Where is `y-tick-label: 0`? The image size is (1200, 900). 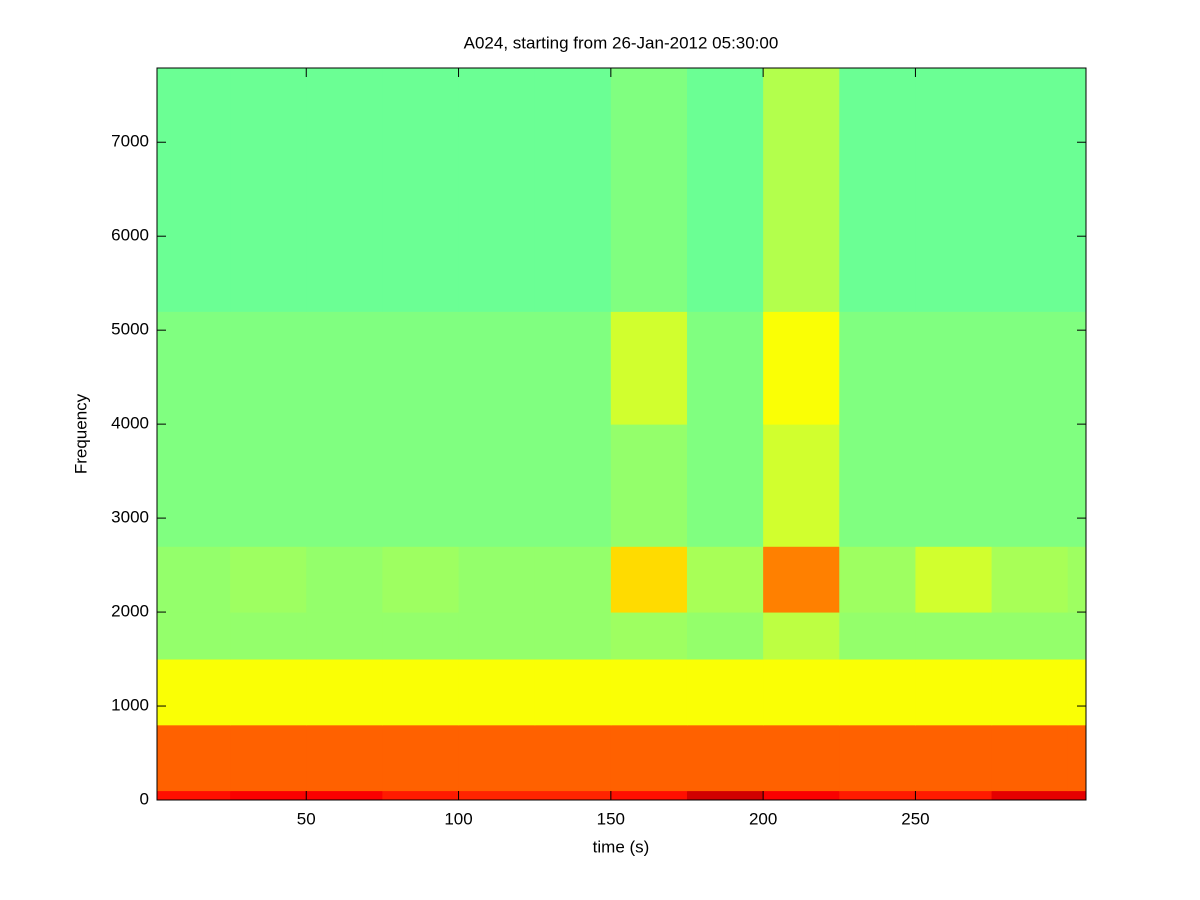
y-tick-label: 0 is located at coordinates (144, 798).